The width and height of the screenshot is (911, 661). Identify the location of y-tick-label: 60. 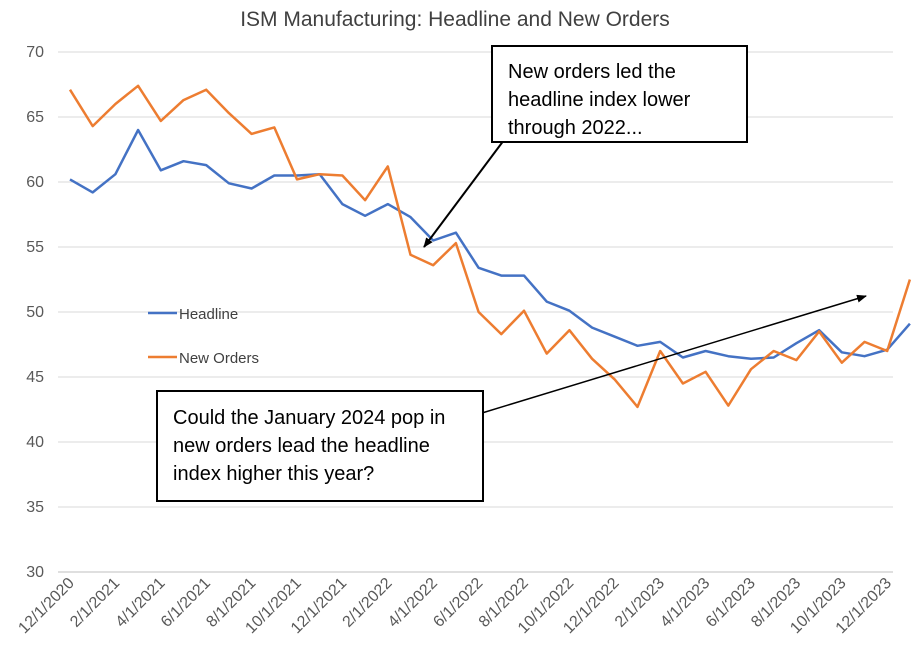
(35, 182).